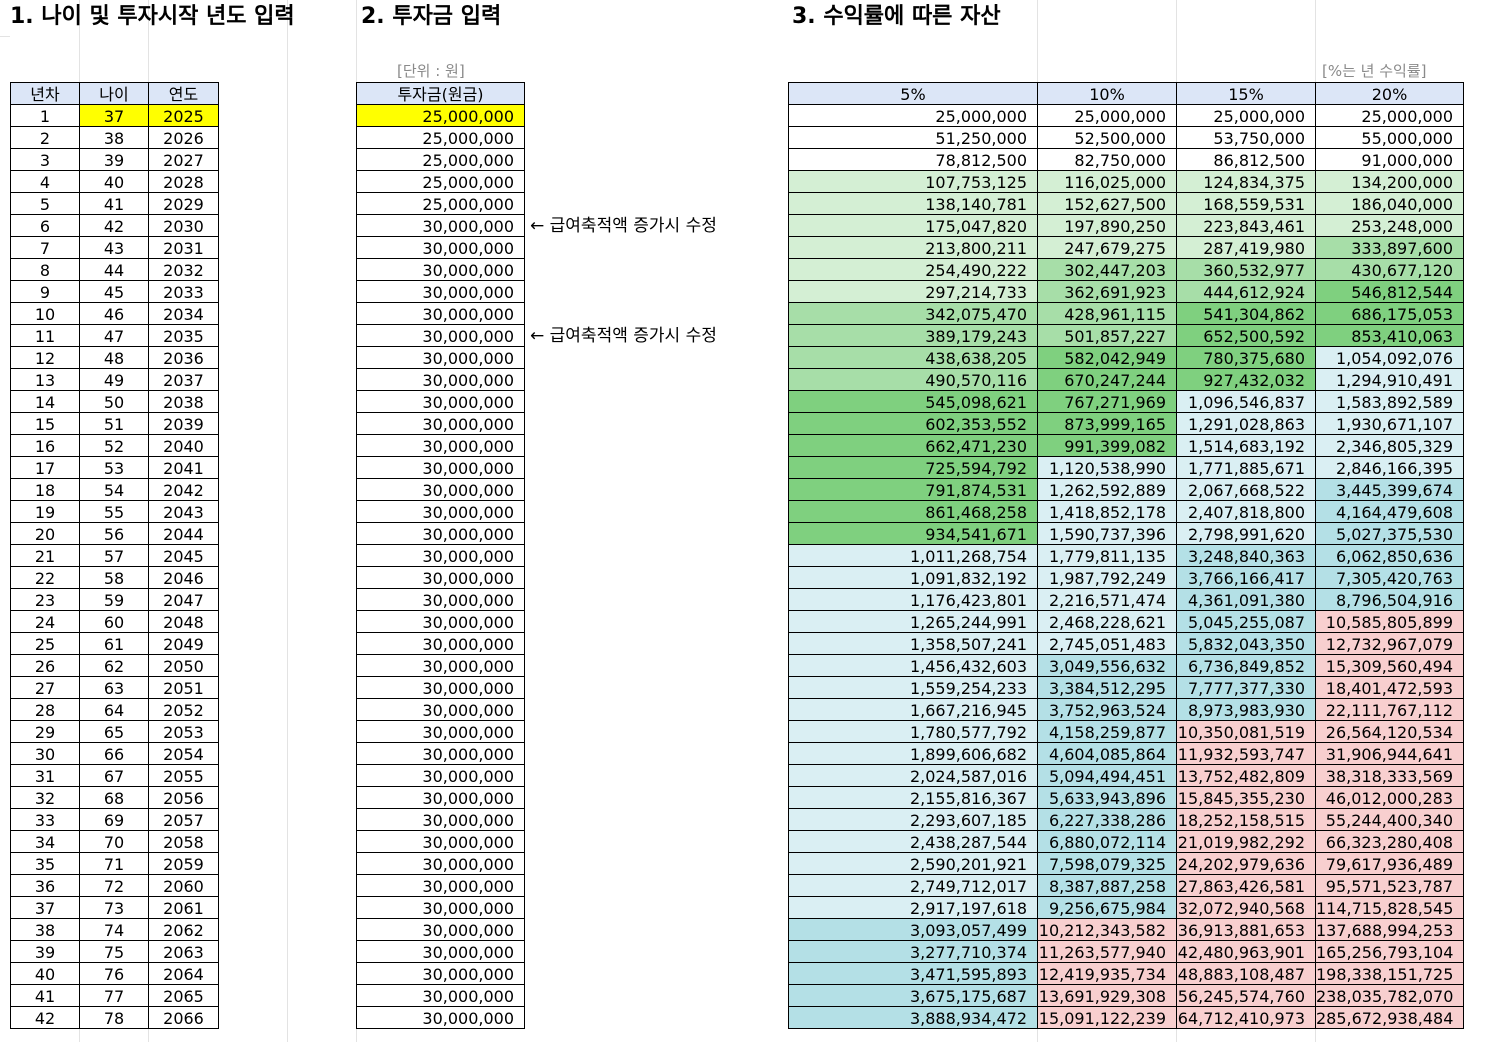  What do you see at coordinates (45, 269) in the screenshot?
I see `cell-year-index: 8` at bounding box center [45, 269].